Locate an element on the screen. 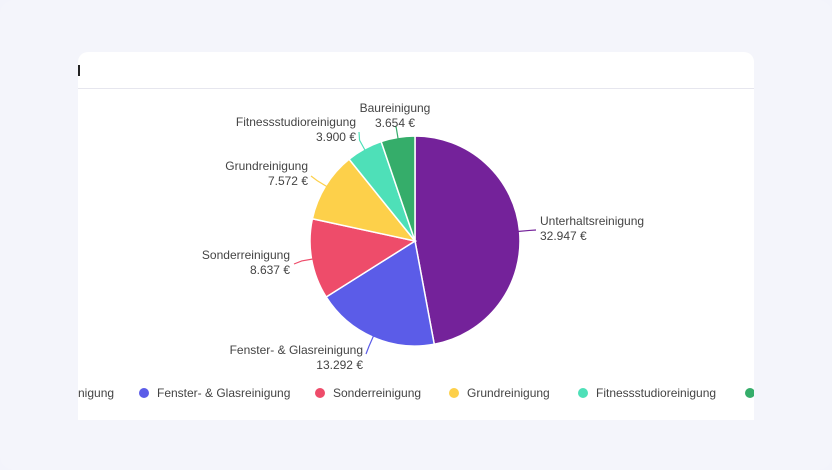  legend-label: Fitnessstudioreinigung is located at coordinates (656, 393).